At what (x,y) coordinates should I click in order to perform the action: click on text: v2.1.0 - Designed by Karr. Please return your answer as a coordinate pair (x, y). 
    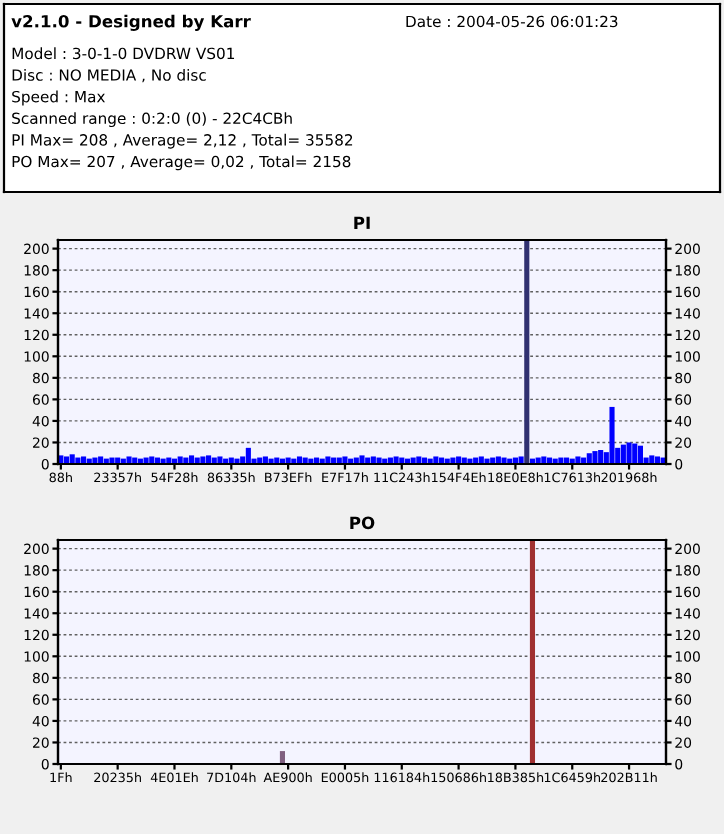
    Looking at the image, I should click on (131, 22).